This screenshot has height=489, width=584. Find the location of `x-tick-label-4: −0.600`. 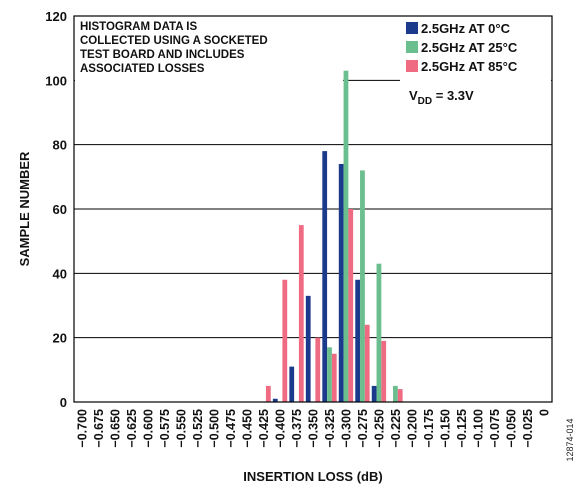

x-tick-label-4: −0.600 is located at coordinates (149, 428).